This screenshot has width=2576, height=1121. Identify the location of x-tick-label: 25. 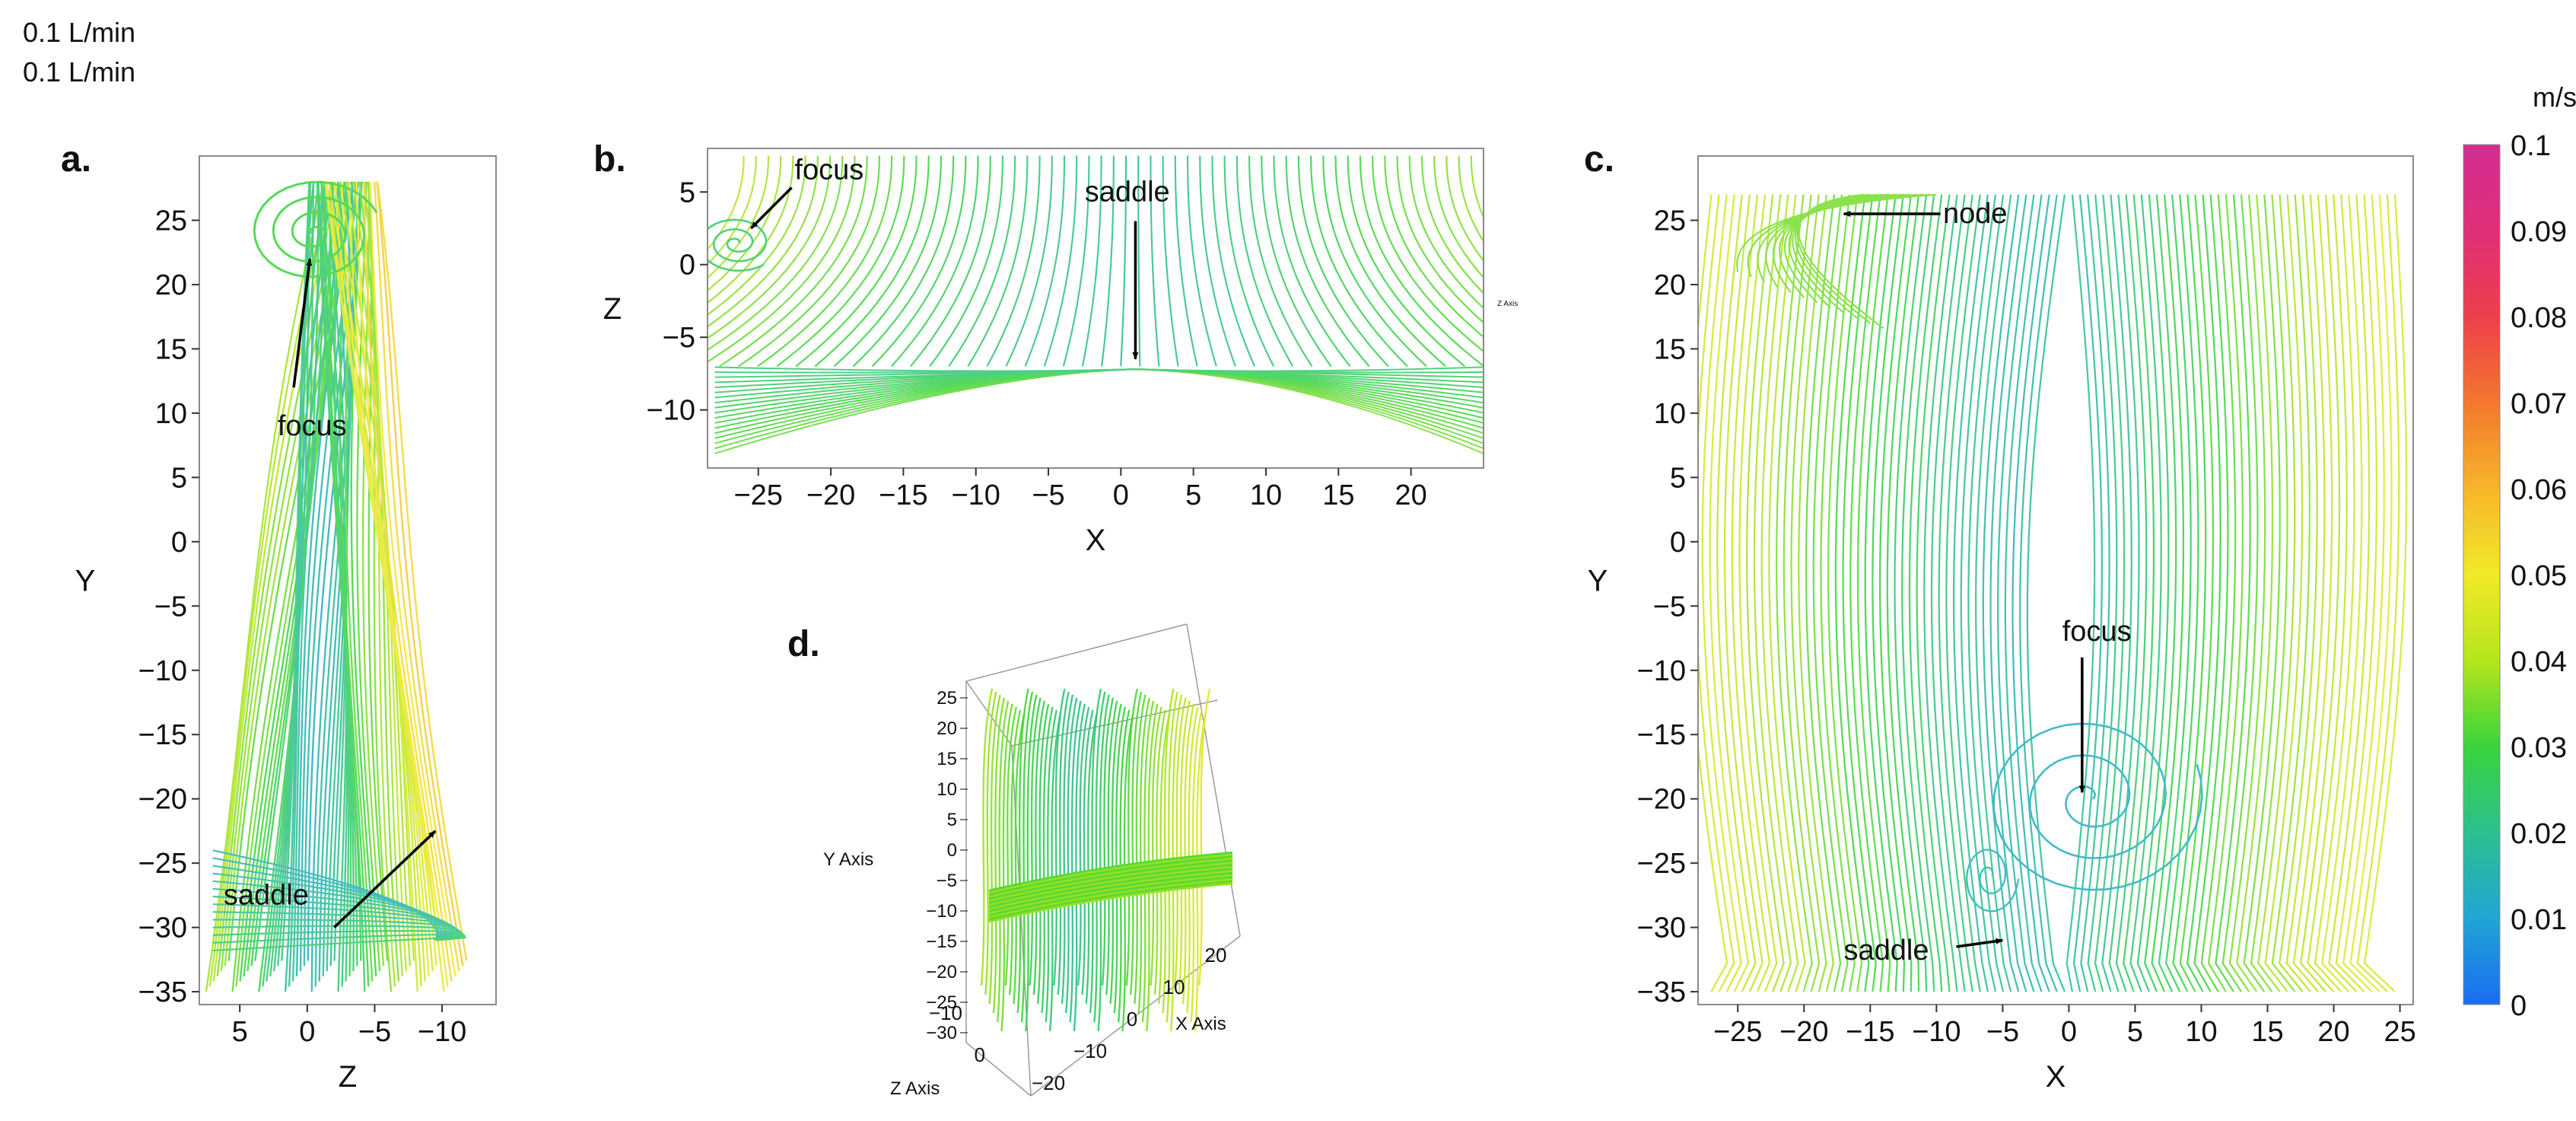
(2400, 1032).